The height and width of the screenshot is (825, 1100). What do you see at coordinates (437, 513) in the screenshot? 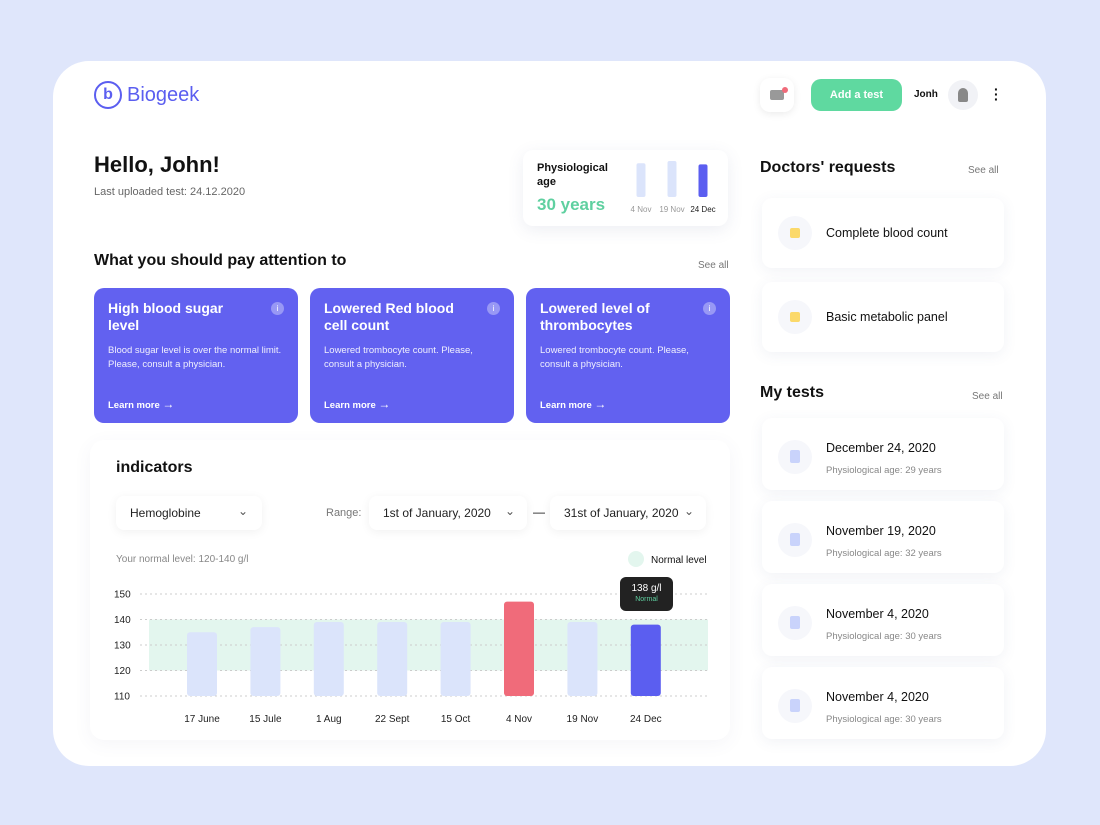
I see `from-text: 1st of January, 2020` at bounding box center [437, 513].